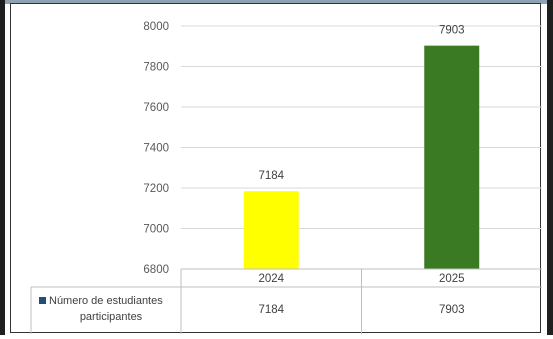 This screenshot has width=553, height=339. Describe the element at coordinates (452, 279) in the screenshot. I see `x-tick-label: 2025` at that location.